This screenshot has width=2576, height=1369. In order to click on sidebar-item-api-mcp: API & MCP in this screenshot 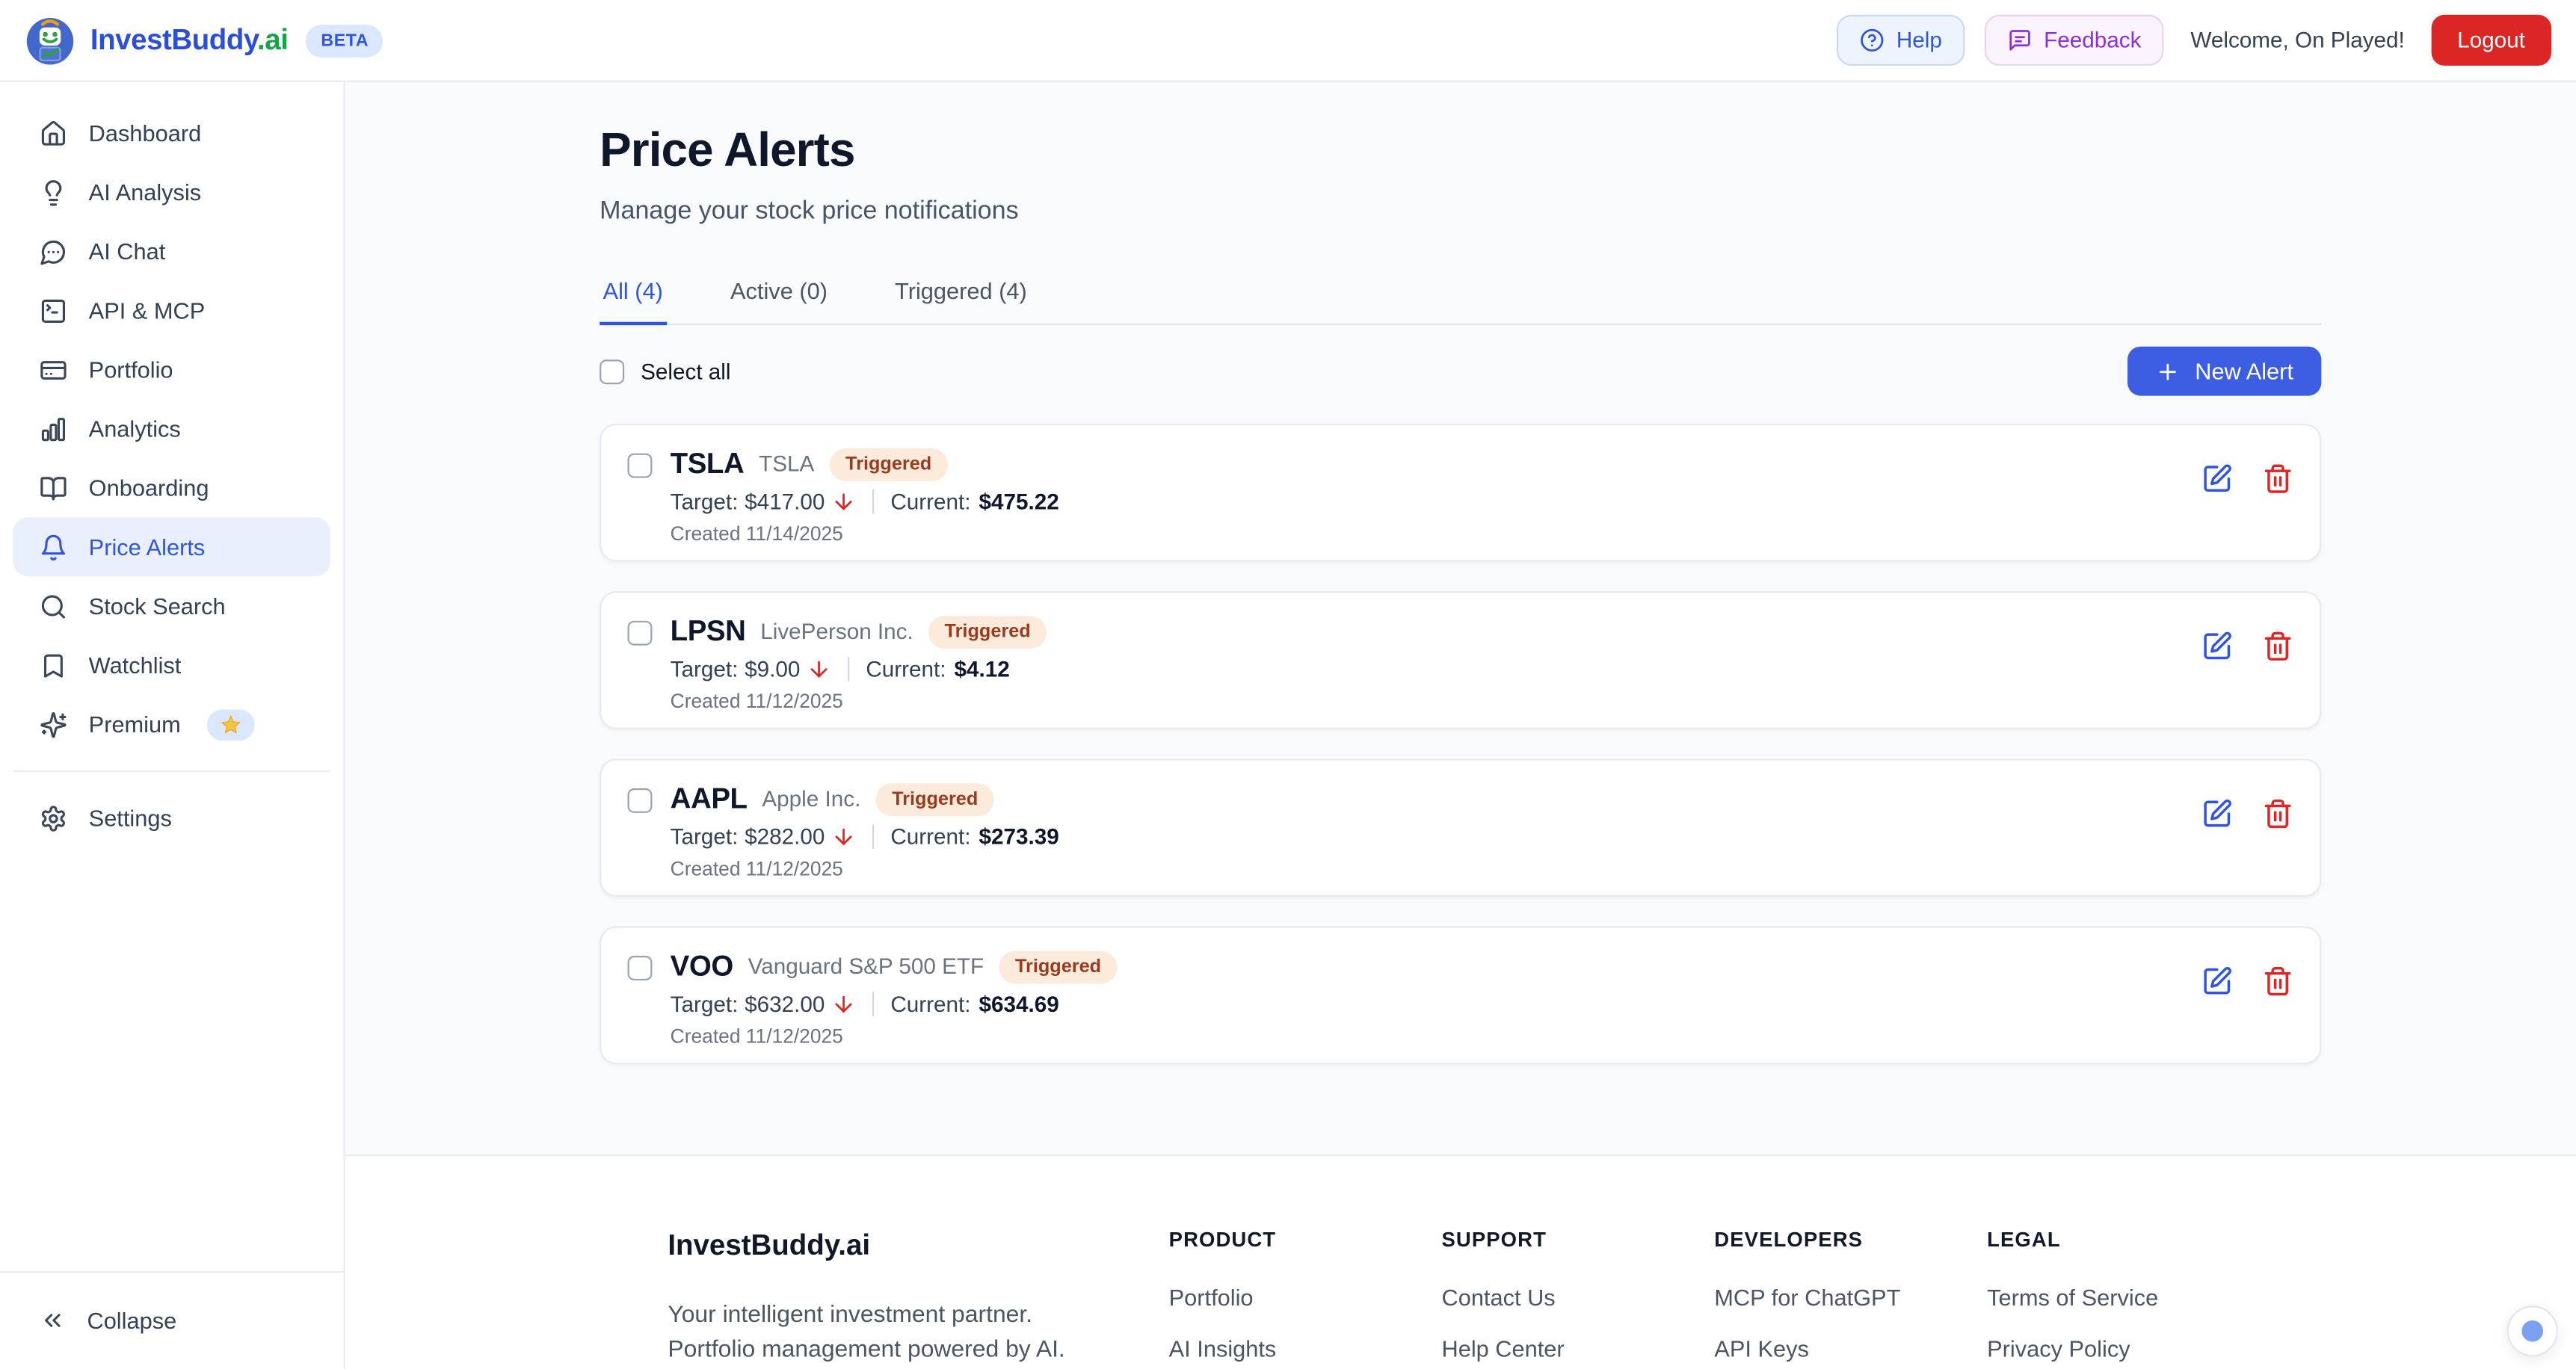, I will do `click(171, 310)`.